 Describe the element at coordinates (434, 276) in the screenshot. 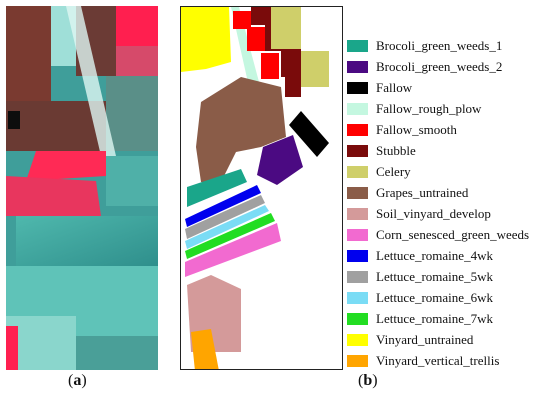

I see `legend-label: Lettuce_romaine_5wk` at that location.